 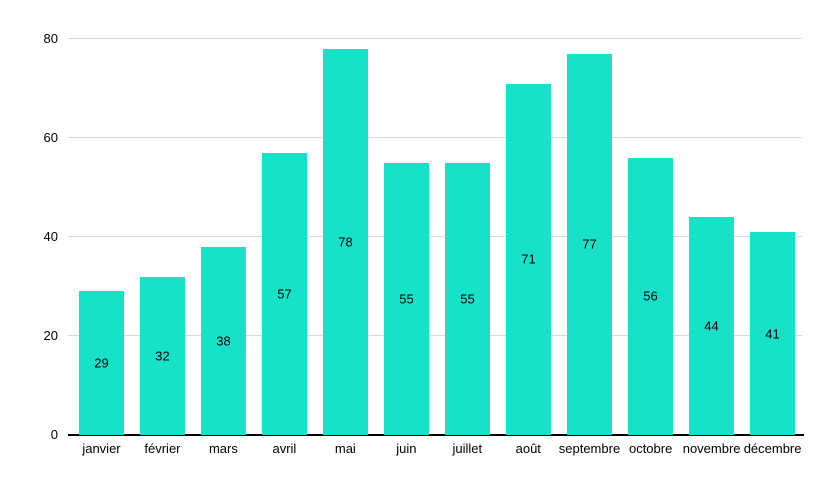 I want to click on bar-juillet: 55, so click(x=467, y=298).